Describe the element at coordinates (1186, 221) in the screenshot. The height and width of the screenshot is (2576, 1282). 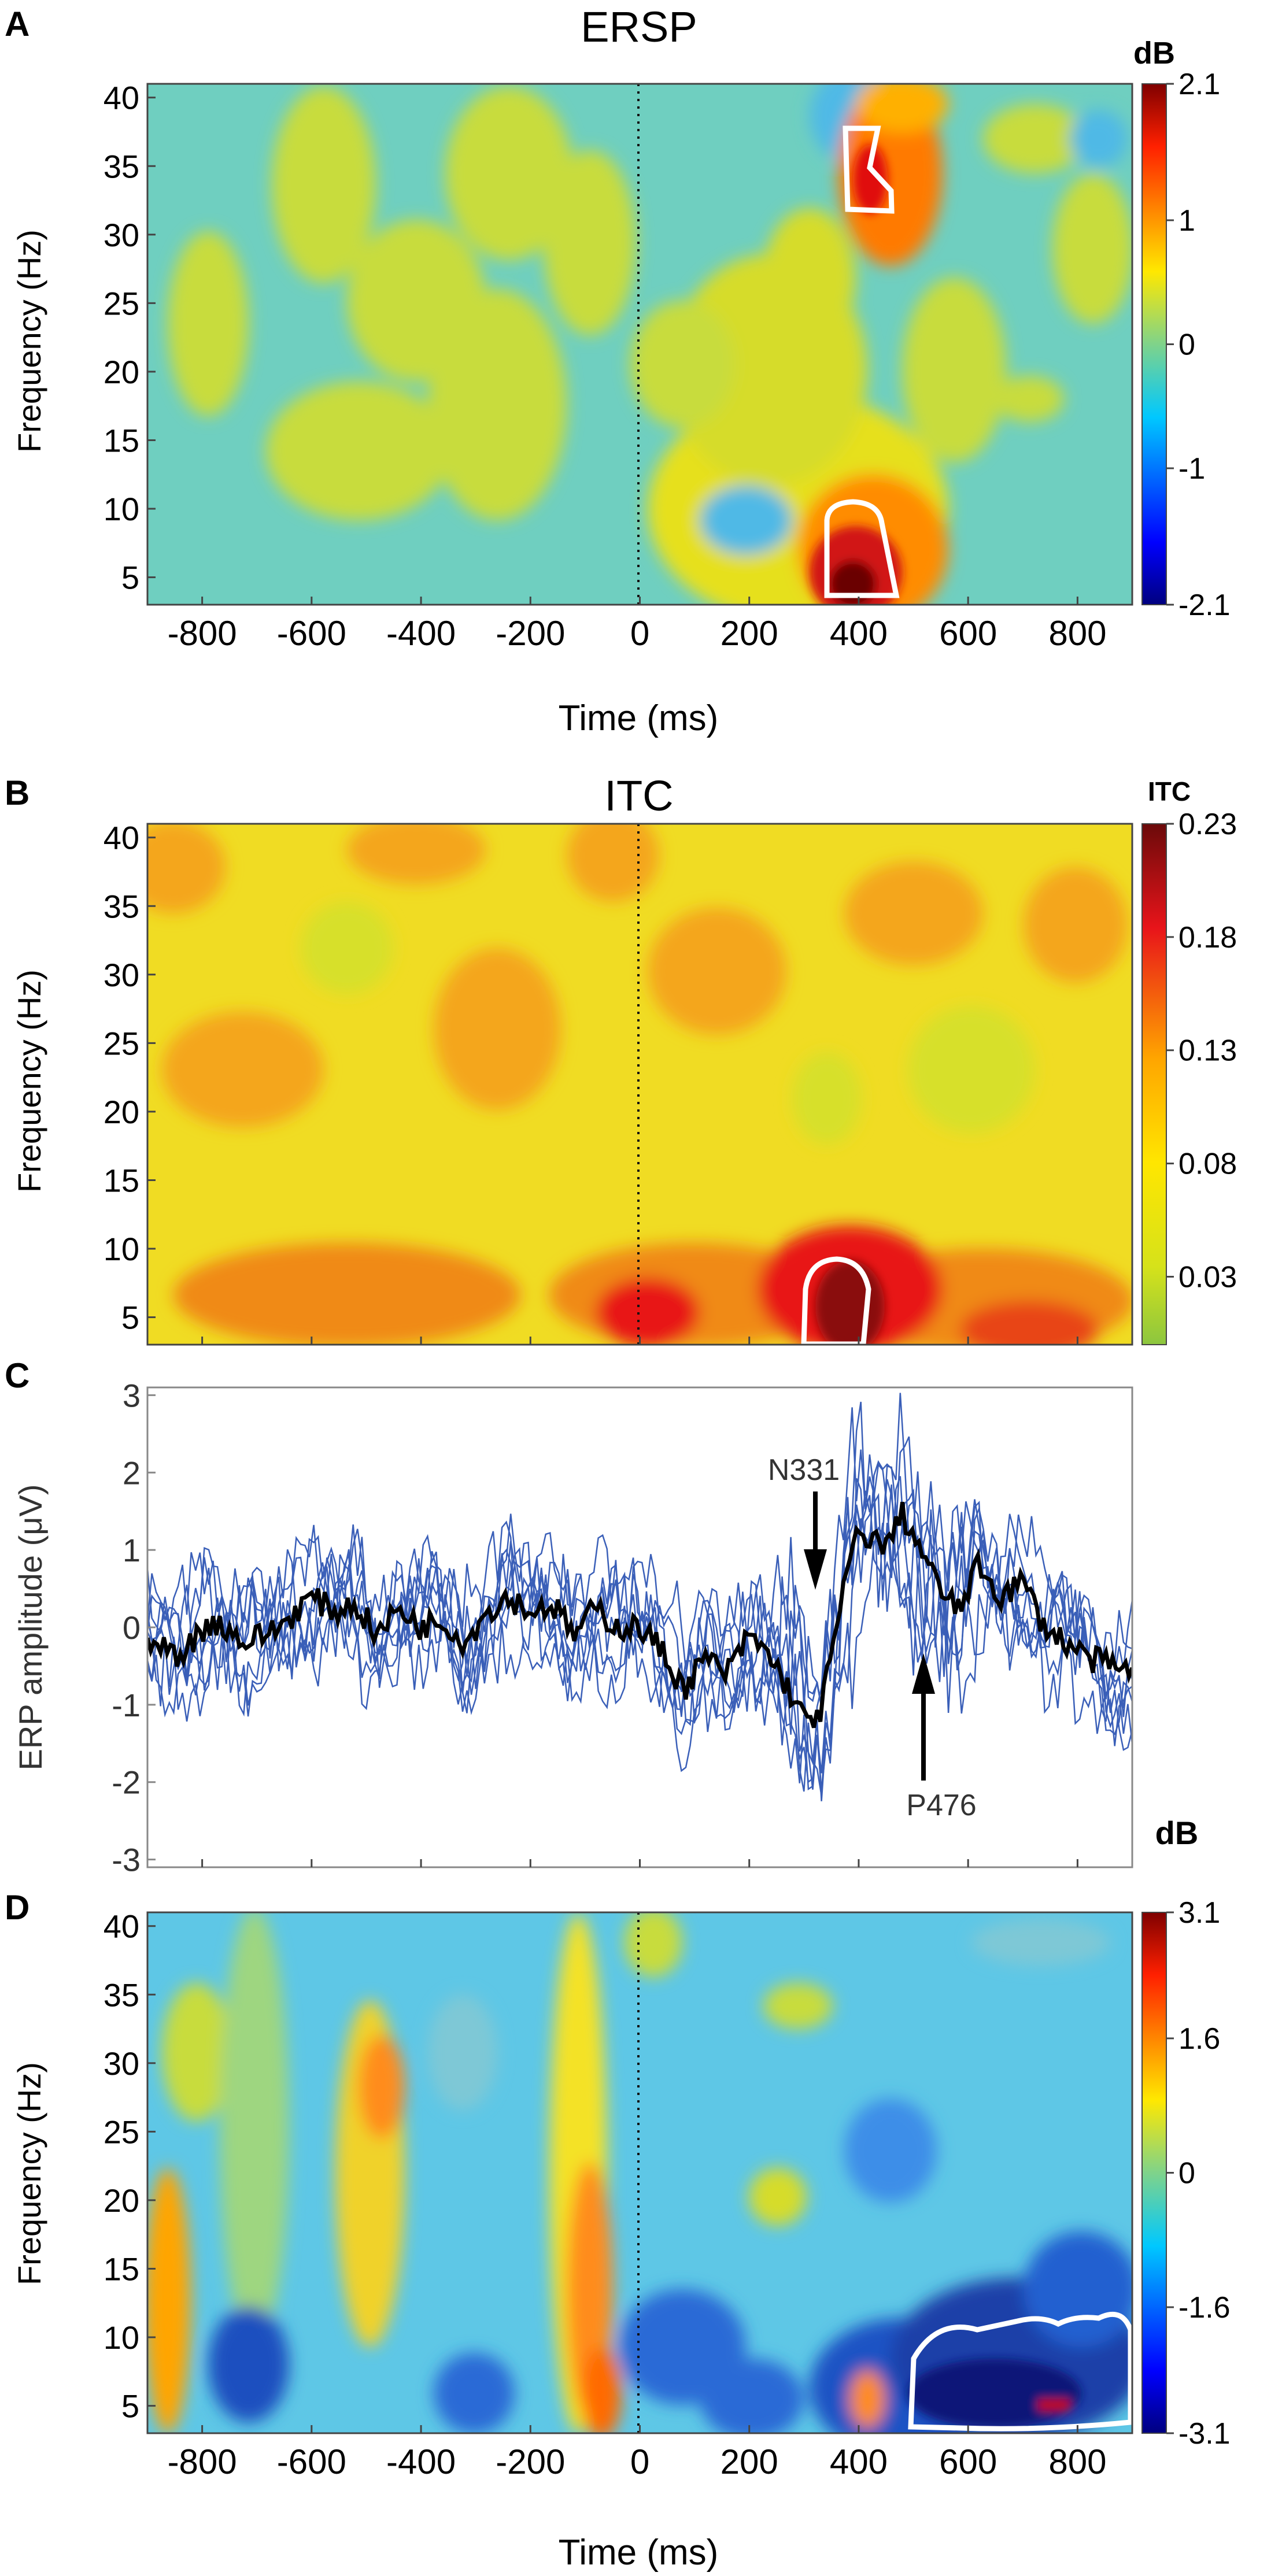
I see `colorbar-tick-label: 1` at that location.